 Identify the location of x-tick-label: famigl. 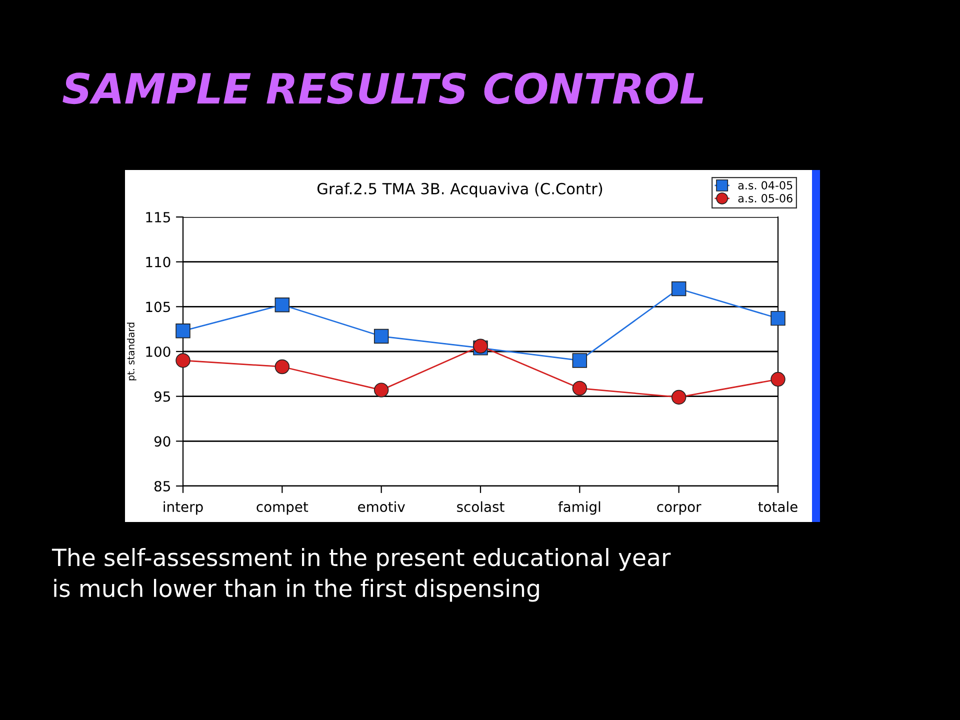
(579, 508).